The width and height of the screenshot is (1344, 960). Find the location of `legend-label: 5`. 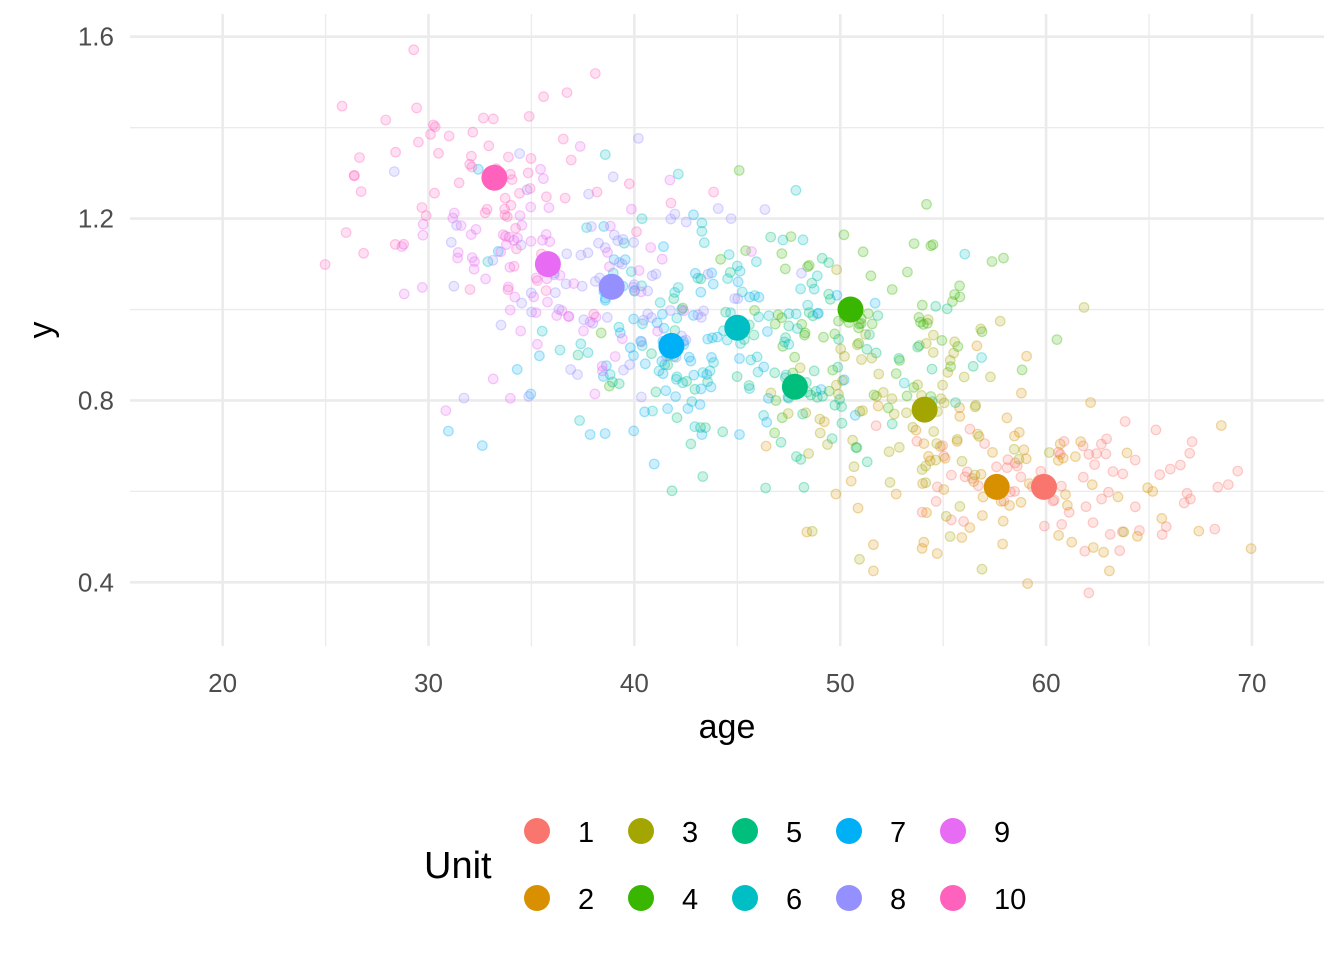

legend-label: 5 is located at coordinates (794, 833).